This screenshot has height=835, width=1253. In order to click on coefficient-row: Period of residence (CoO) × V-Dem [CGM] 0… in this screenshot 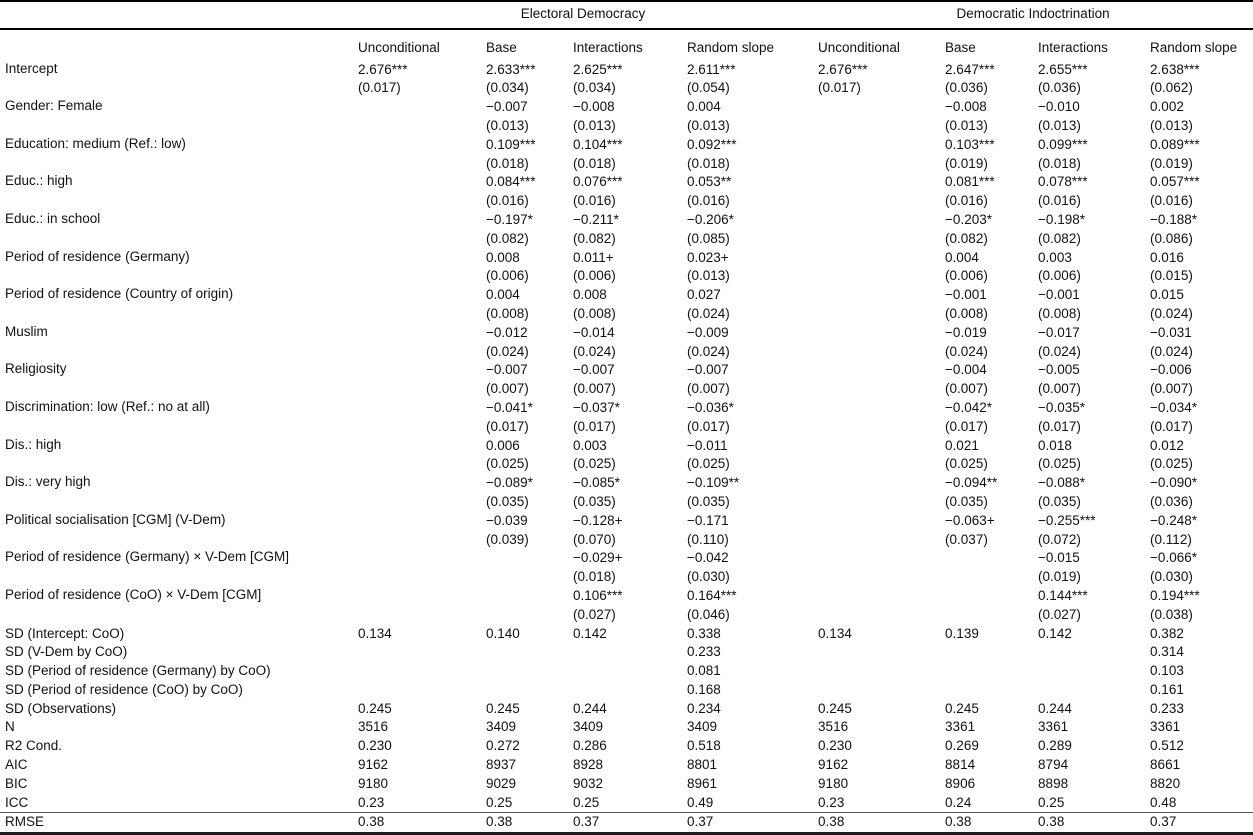, I will do `click(626, 606)`.